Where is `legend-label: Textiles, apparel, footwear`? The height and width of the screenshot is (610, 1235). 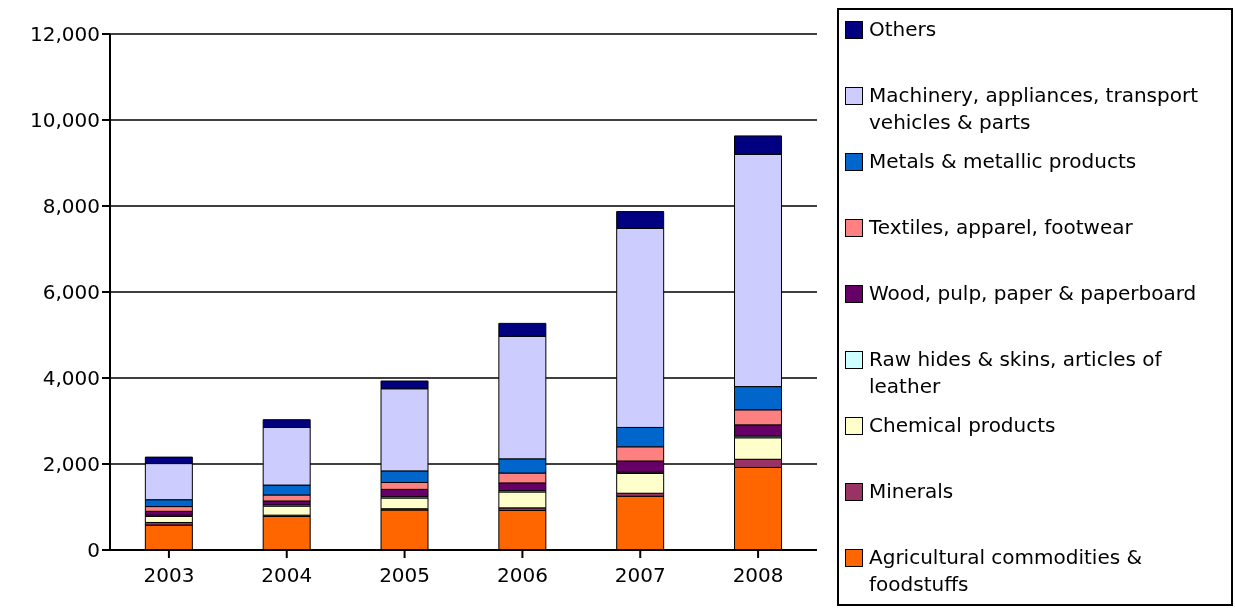 legend-label: Textiles, apparel, footwear is located at coordinates (1001, 227).